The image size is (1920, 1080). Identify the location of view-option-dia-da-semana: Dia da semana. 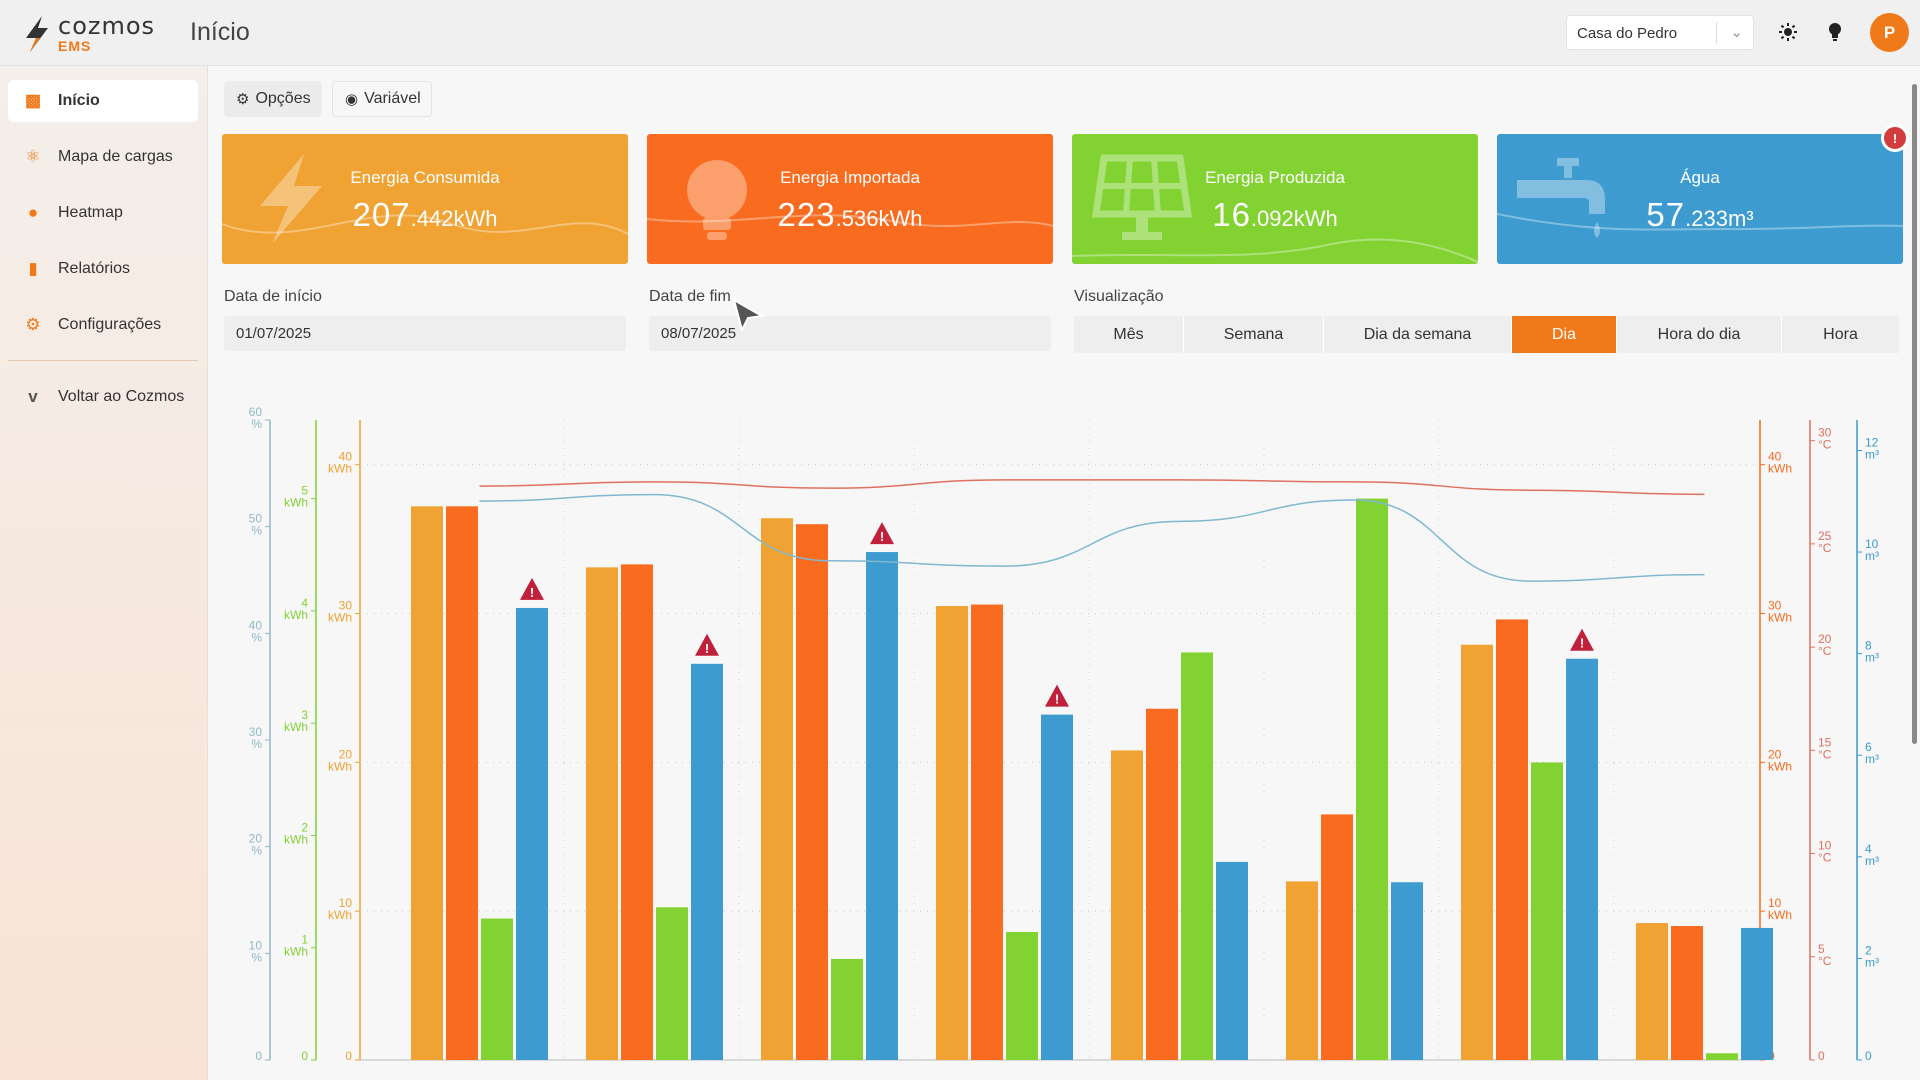
(1418, 334).